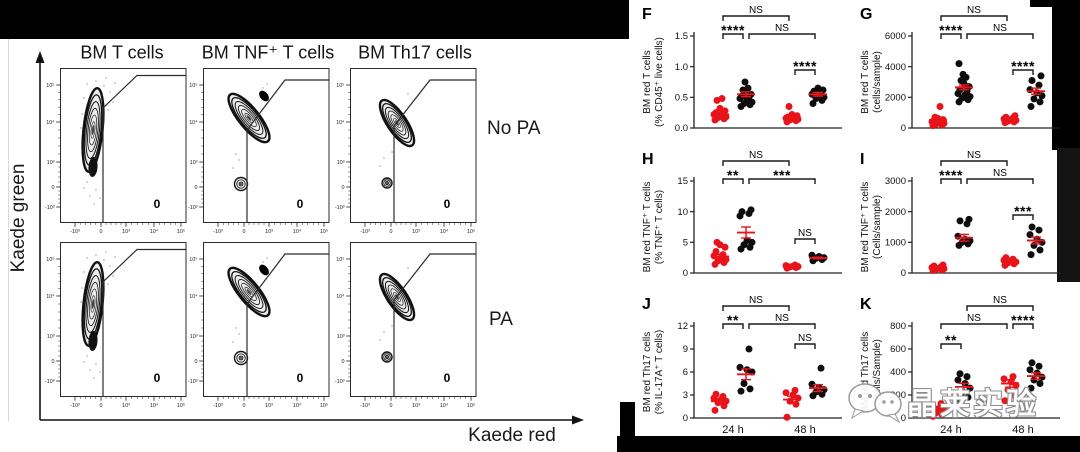 This screenshot has height=452, width=1080. Describe the element at coordinates (681, 67) in the screenshot. I see `svg-text: 1.0` at that location.